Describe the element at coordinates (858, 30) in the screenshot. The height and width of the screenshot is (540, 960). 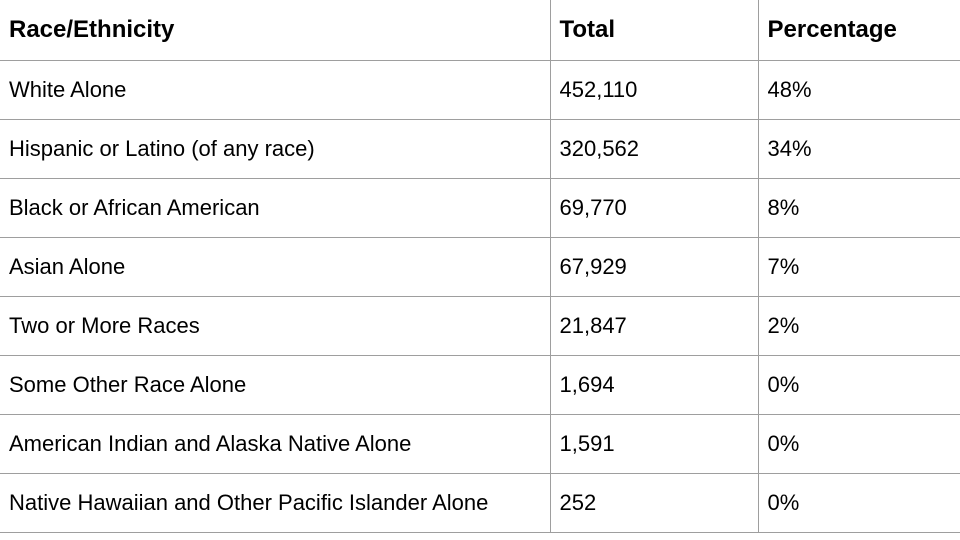
I see `header-percentage: Percentage` at that location.